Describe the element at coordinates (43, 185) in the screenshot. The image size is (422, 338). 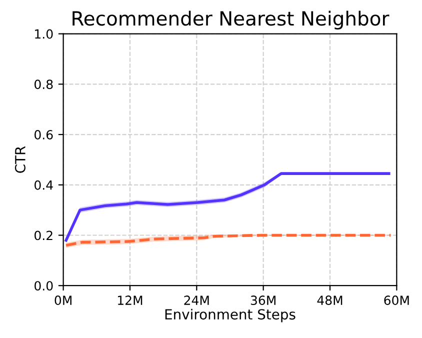
I see `y-tick-label: 0.4` at that location.